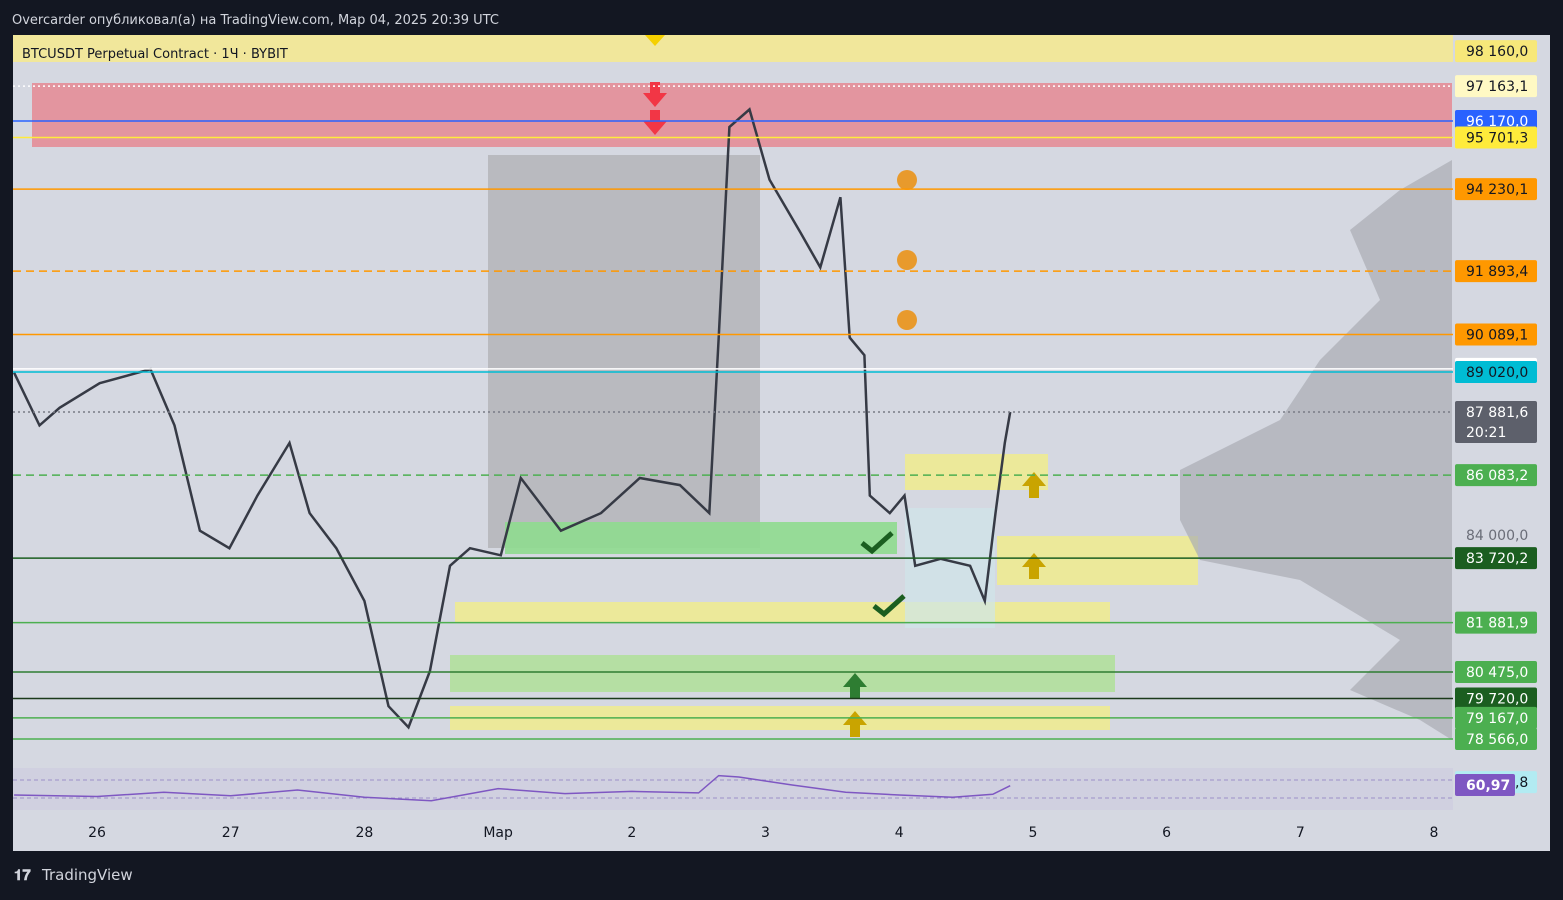 This screenshot has height=900, width=1563. What do you see at coordinates (1316, 450) in the screenshot?
I see `volume-profile` at bounding box center [1316, 450].